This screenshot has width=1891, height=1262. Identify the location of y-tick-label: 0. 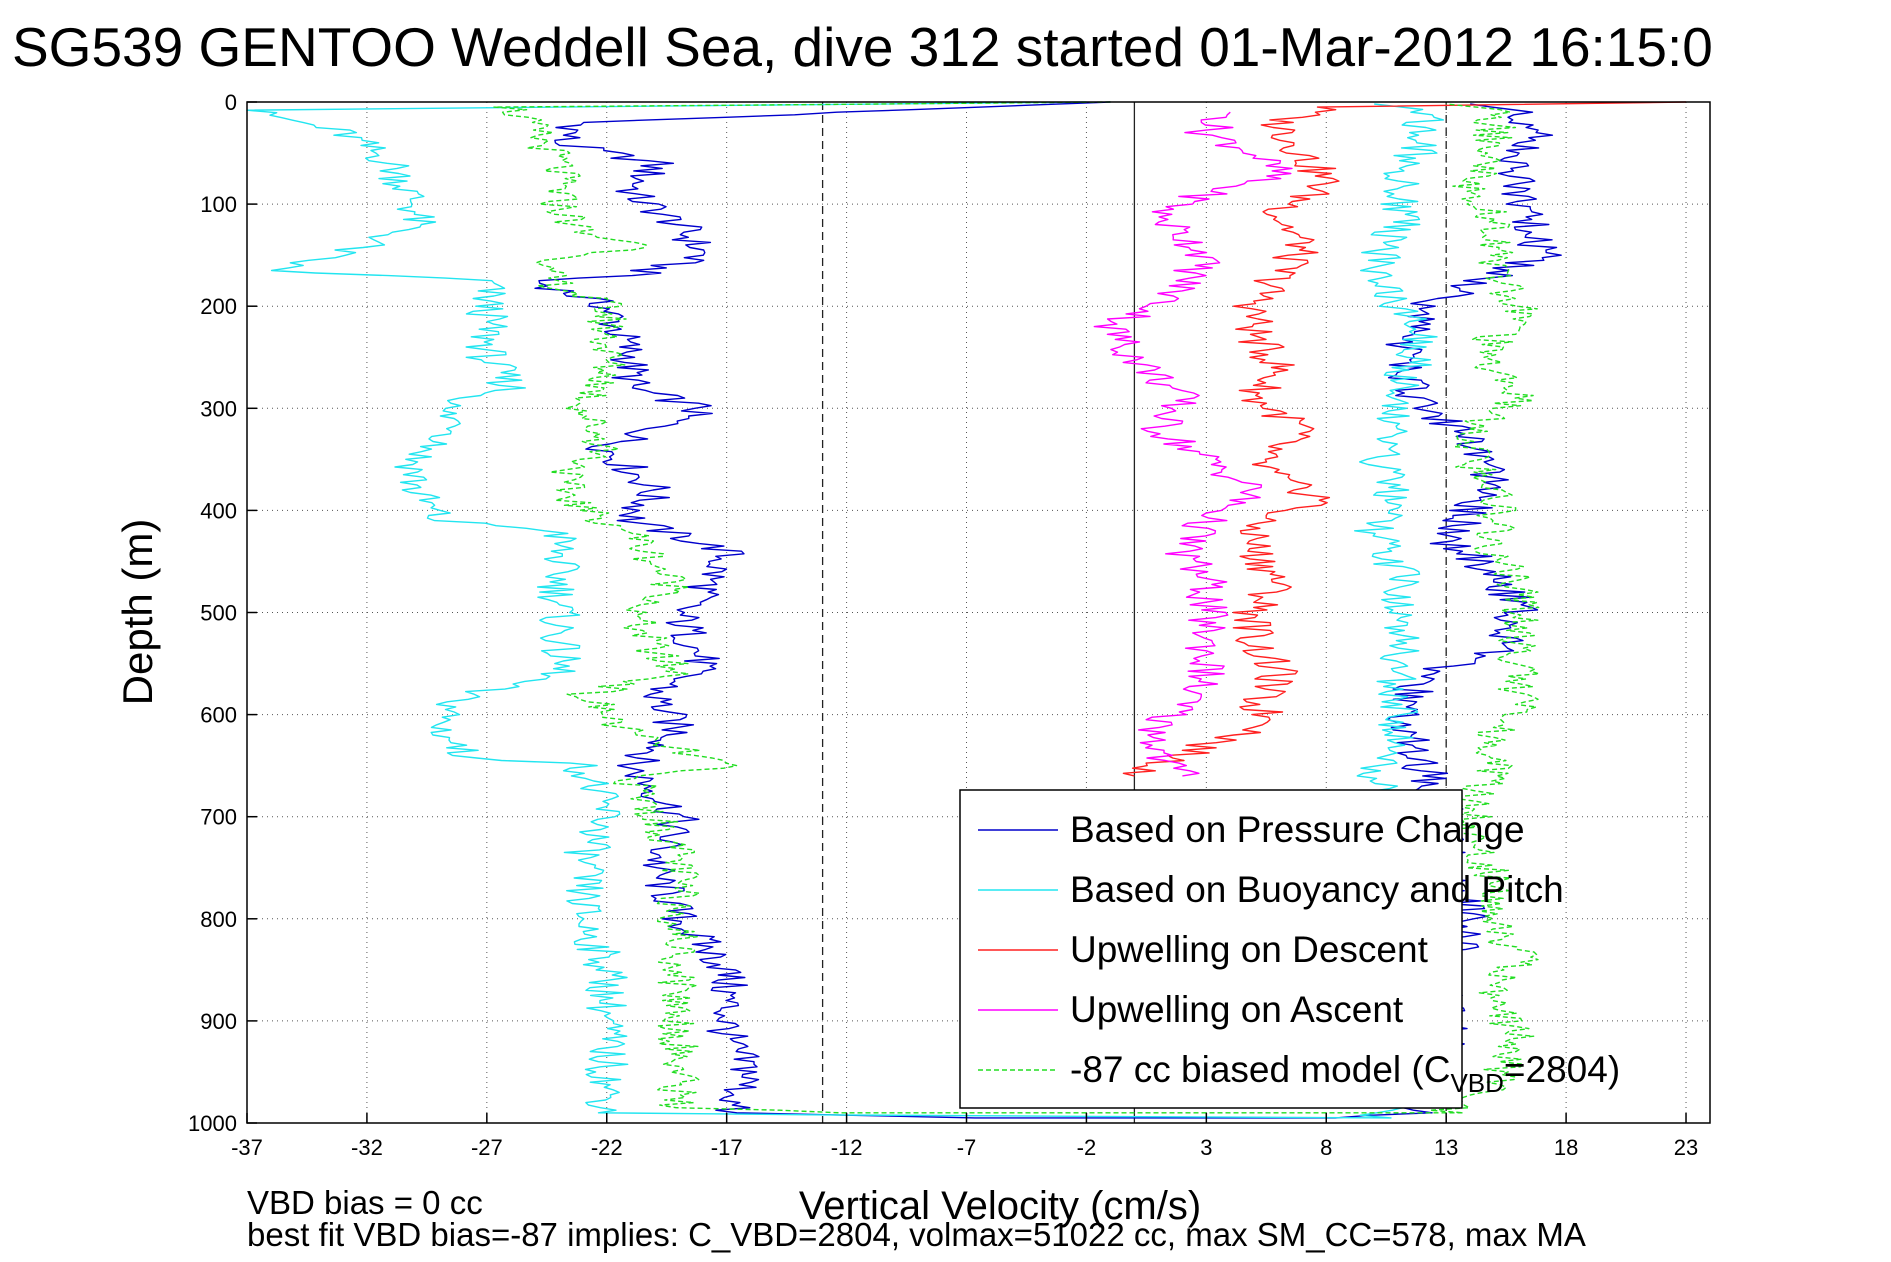
(231, 102).